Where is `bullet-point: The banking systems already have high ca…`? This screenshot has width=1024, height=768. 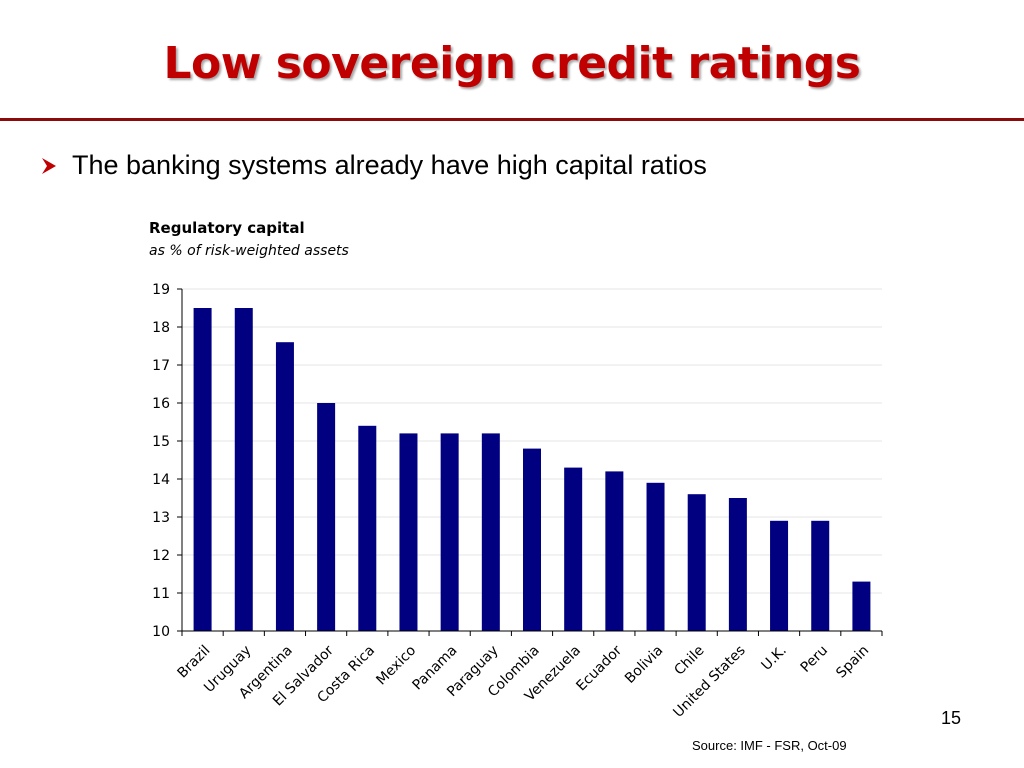
bullet-point: The banking systems already have high ca… is located at coordinates (372, 165).